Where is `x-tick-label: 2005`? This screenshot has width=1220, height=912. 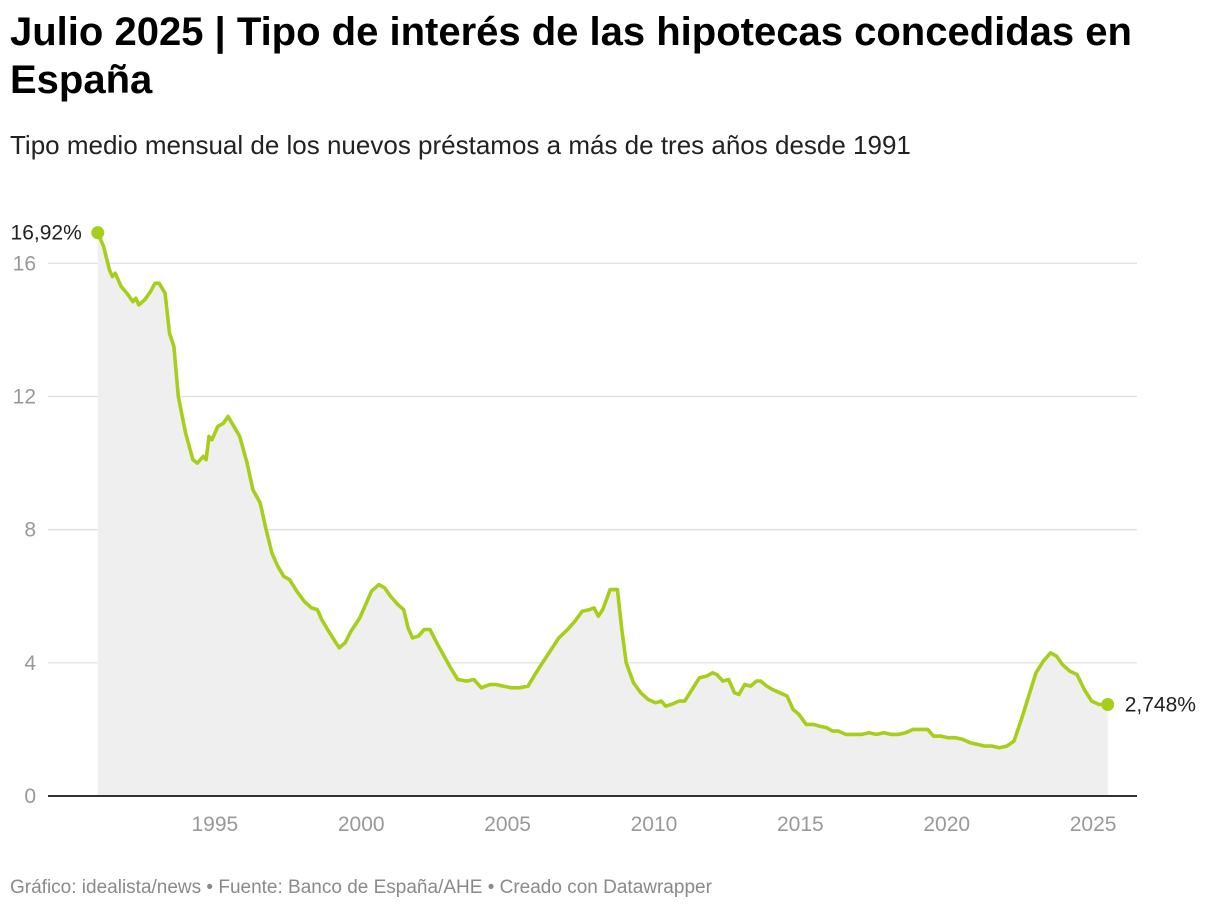 x-tick-label: 2005 is located at coordinates (507, 824).